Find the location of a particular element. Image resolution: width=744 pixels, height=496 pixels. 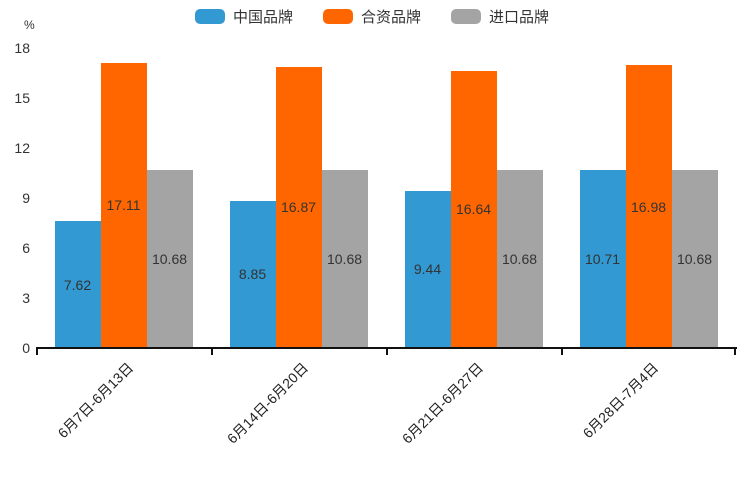

y-axis-tick-label: 12 is located at coordinates (22, 148).